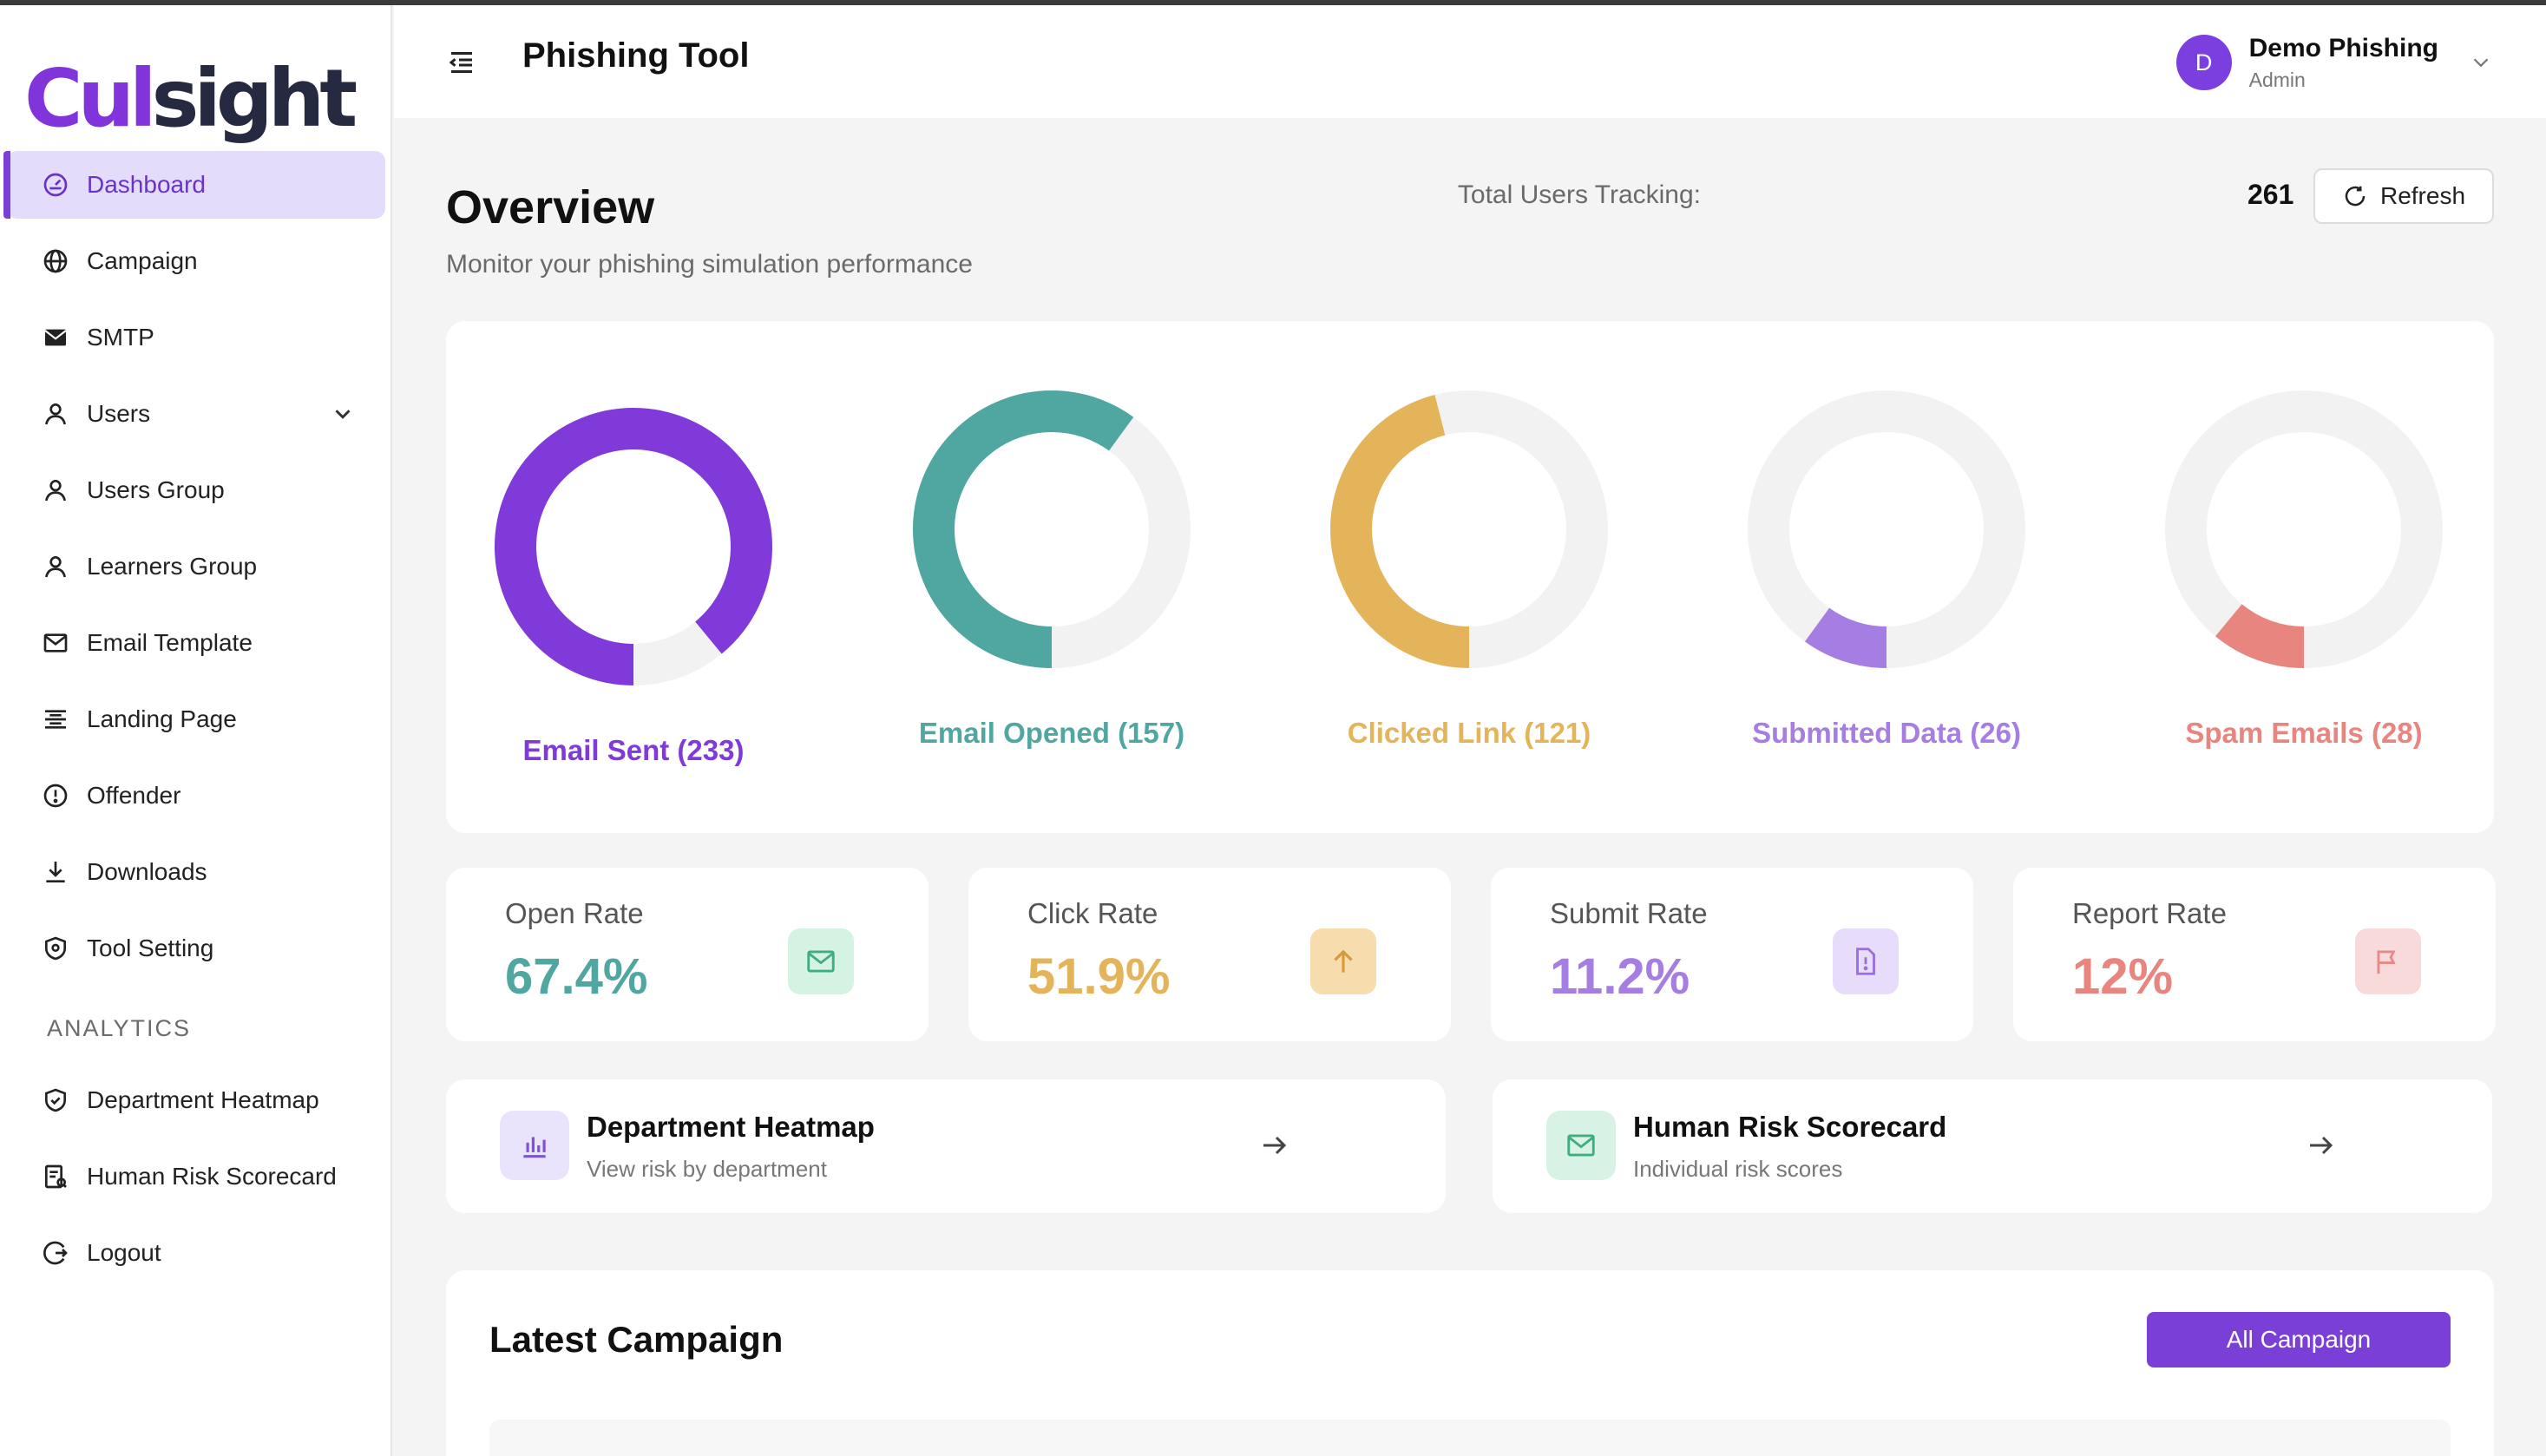  I want to click on dashboard-icon, so click(55, 185).